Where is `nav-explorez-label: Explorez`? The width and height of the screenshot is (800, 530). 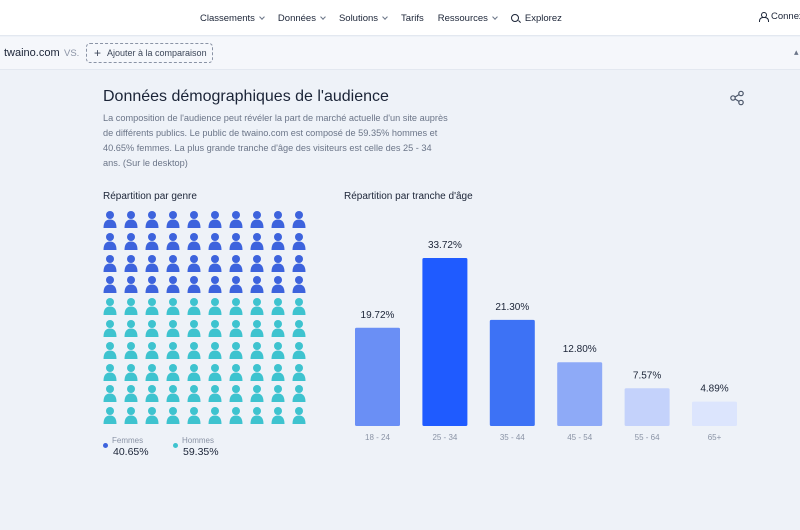 nav-explorez-label: Explorez is located at coordinates (543, 18).